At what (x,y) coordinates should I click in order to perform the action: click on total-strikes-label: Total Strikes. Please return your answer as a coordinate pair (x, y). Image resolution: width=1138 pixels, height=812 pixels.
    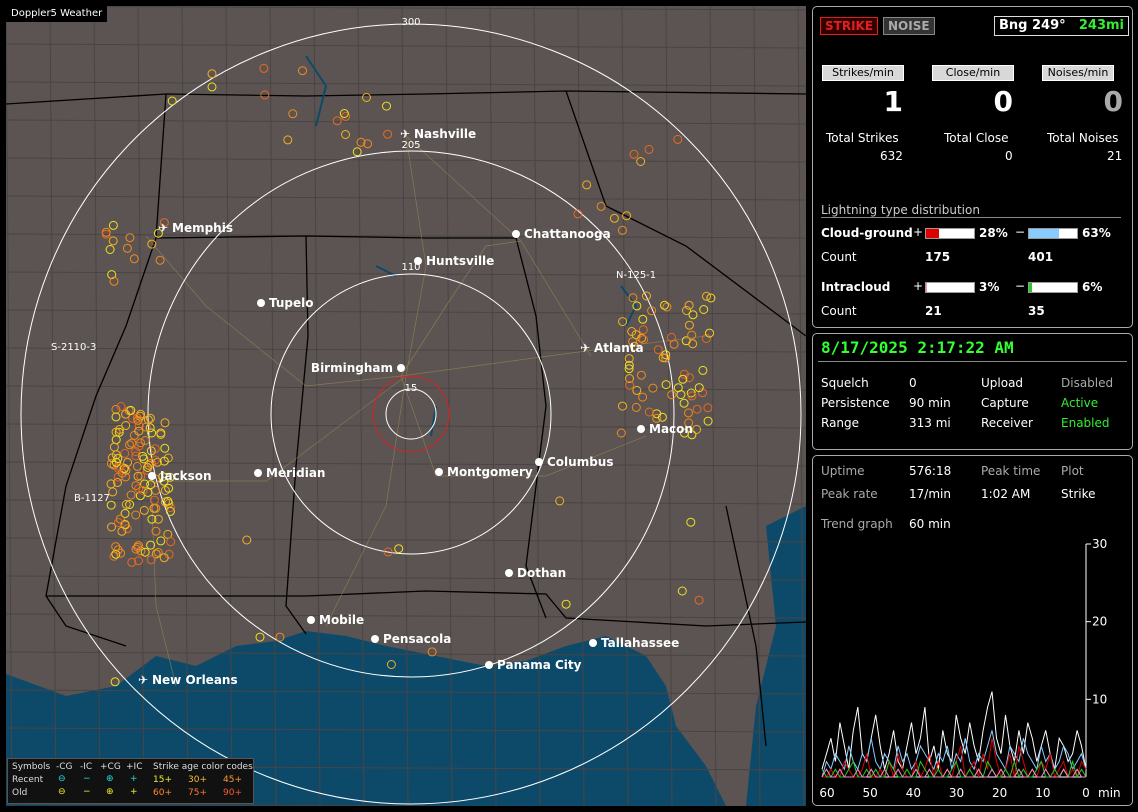
    Looking at the image, I should click on (862, 138).